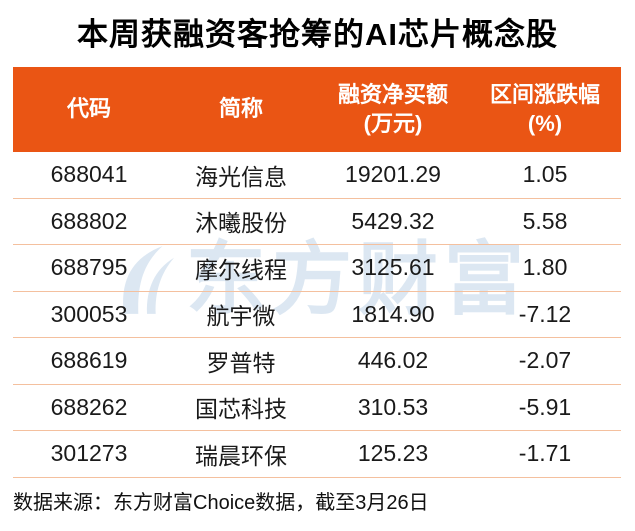 This screenshot has width=635, height=531. Describe the element at coordinates (393, 220) in the screenshot. I see `cell-net-buy: 5429.32` at that location.